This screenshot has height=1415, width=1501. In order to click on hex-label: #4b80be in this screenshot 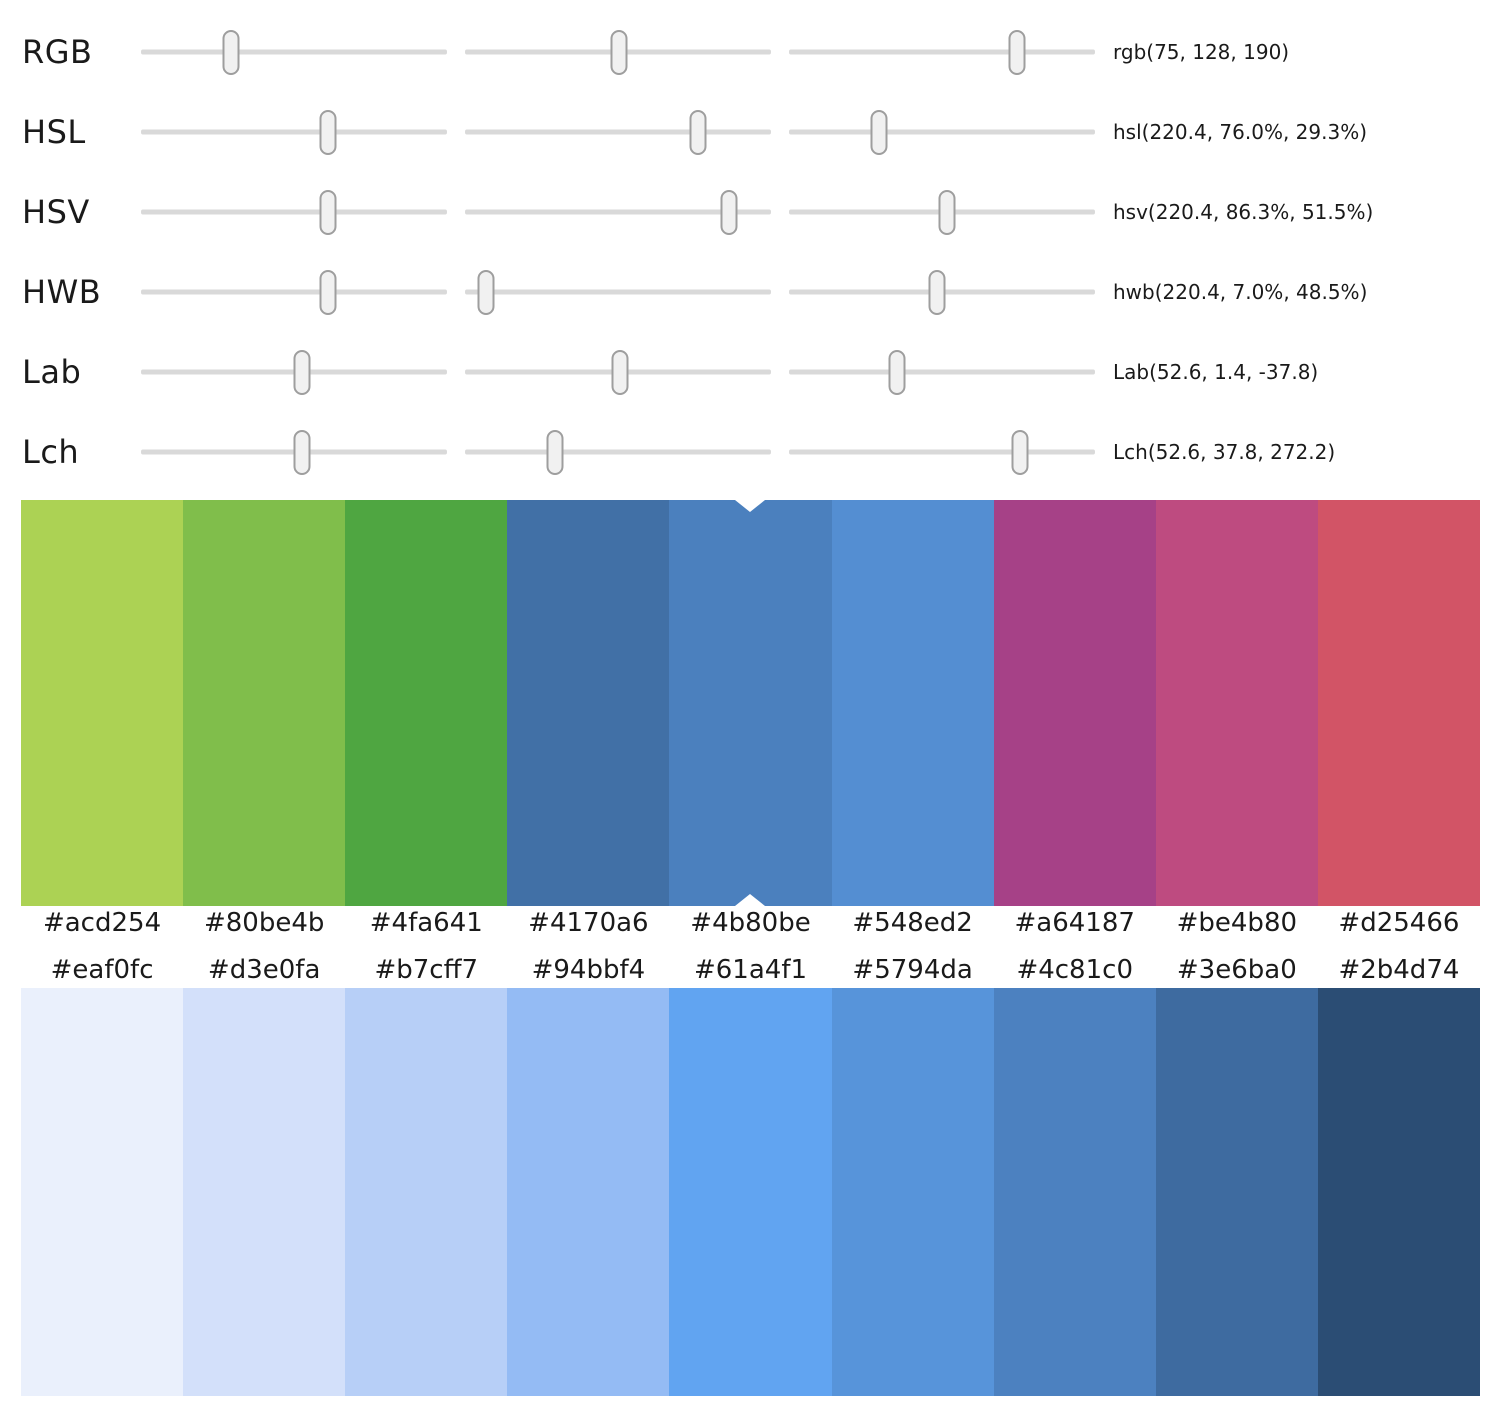, I will do `click(750, 923)`.